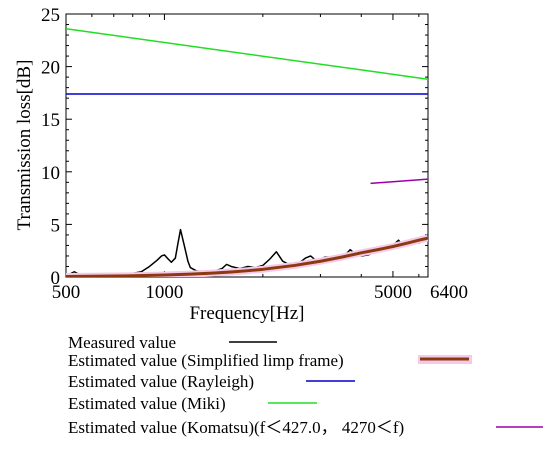 This screenshot has height=449, width=550. Describe the element at coordinates (56, 225) in the screenshot. I see `y-tick-label: 5` at that location.